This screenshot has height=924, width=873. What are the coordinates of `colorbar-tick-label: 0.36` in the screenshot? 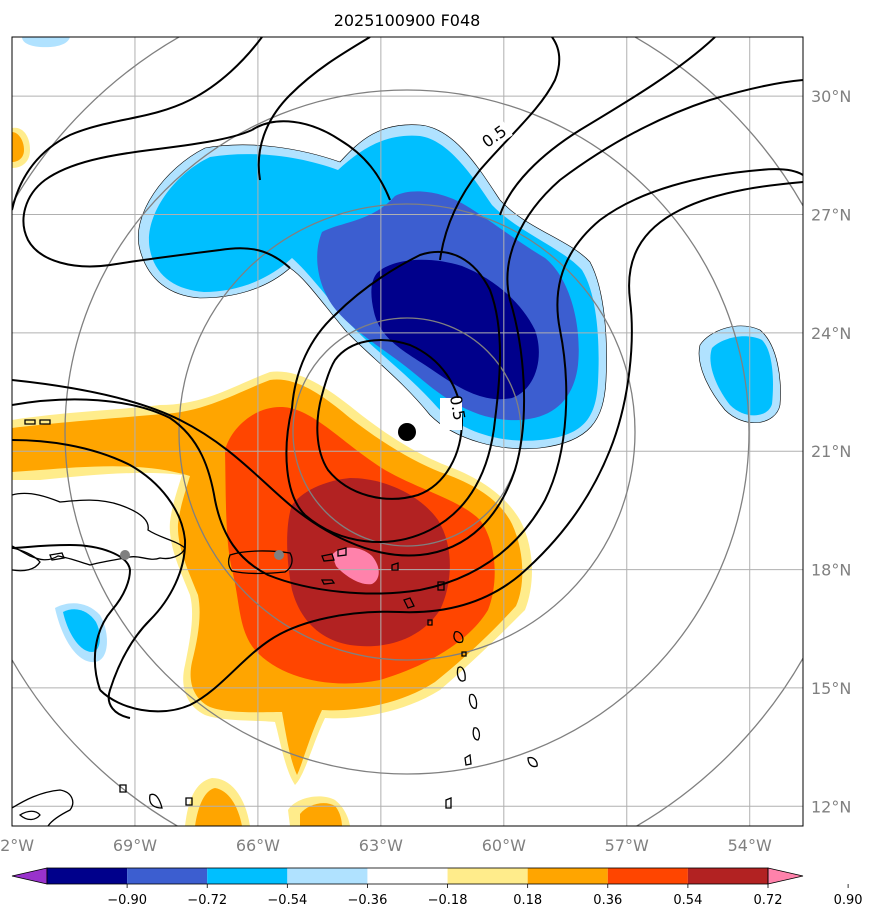 It's located at (607, 900).